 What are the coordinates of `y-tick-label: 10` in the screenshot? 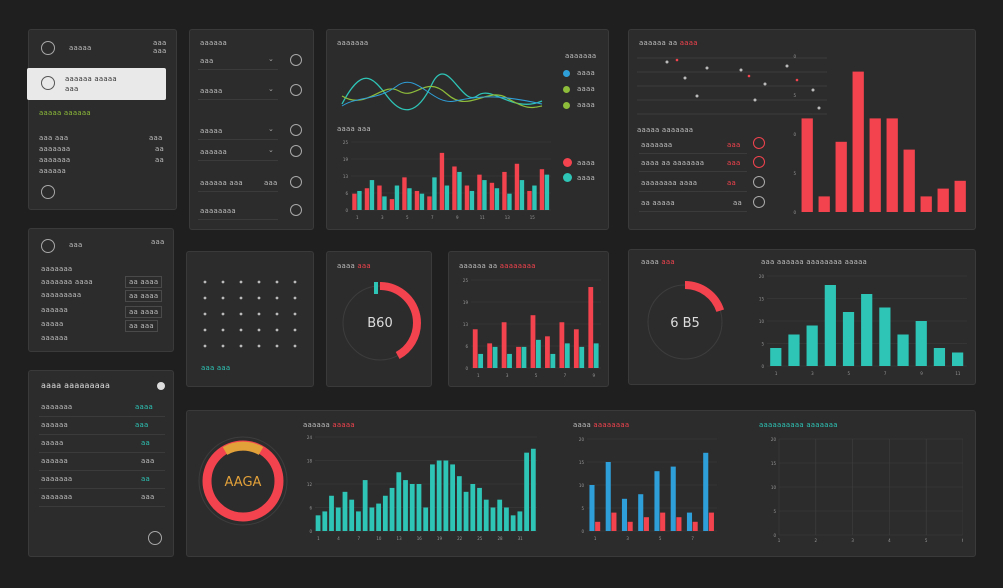 It's located at (774, 487).